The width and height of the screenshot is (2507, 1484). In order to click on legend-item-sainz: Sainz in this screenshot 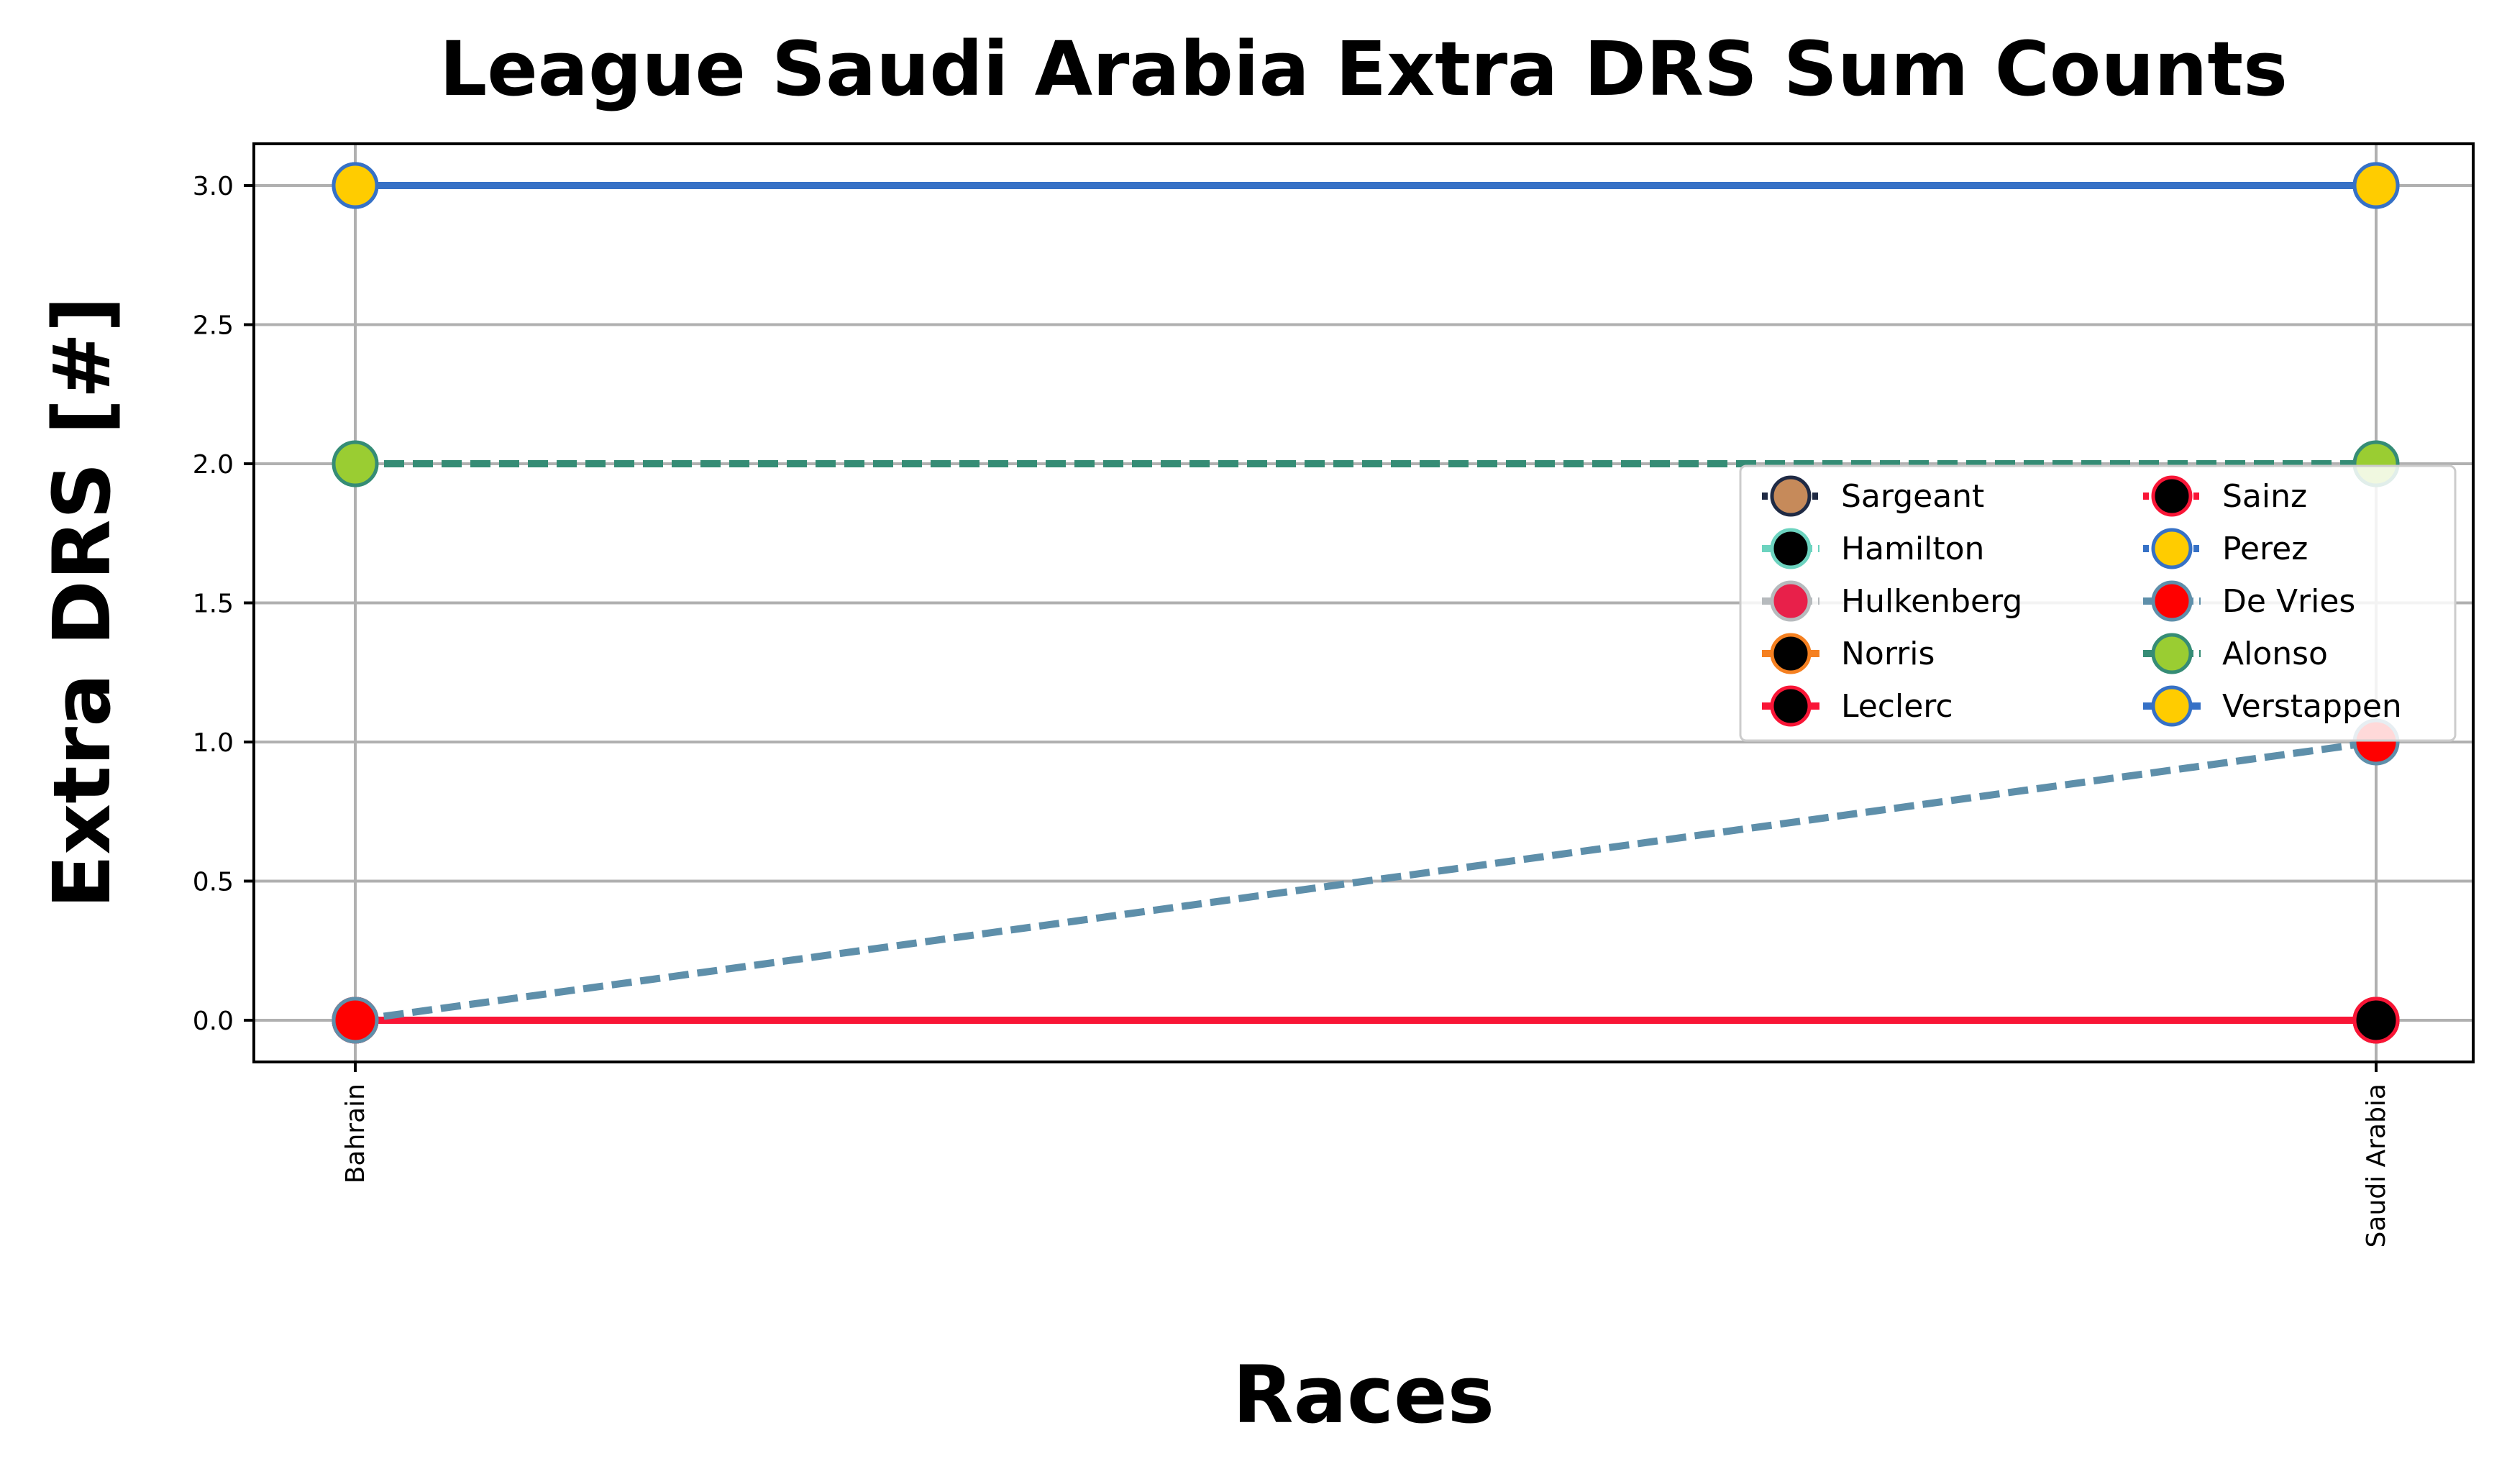, I will do `click(2225, 496)`.